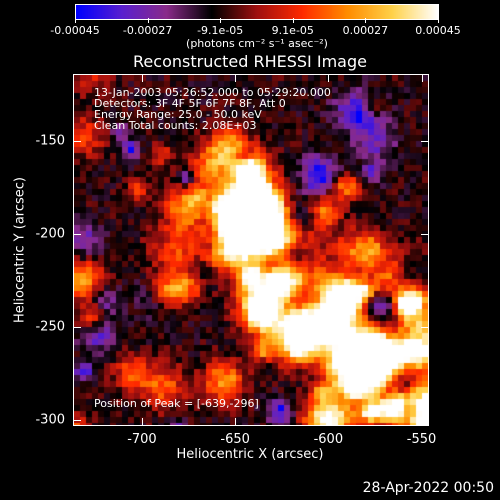  I want to click on info-detectors: Detectors: 3F 4F 5F 6F 7F 8F, Att 0, so click(190, 103).